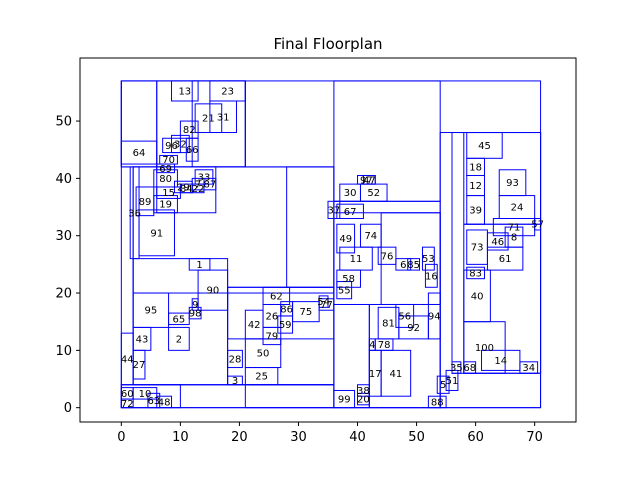  I want to click on room-label-97: 97, so click(366, 180).